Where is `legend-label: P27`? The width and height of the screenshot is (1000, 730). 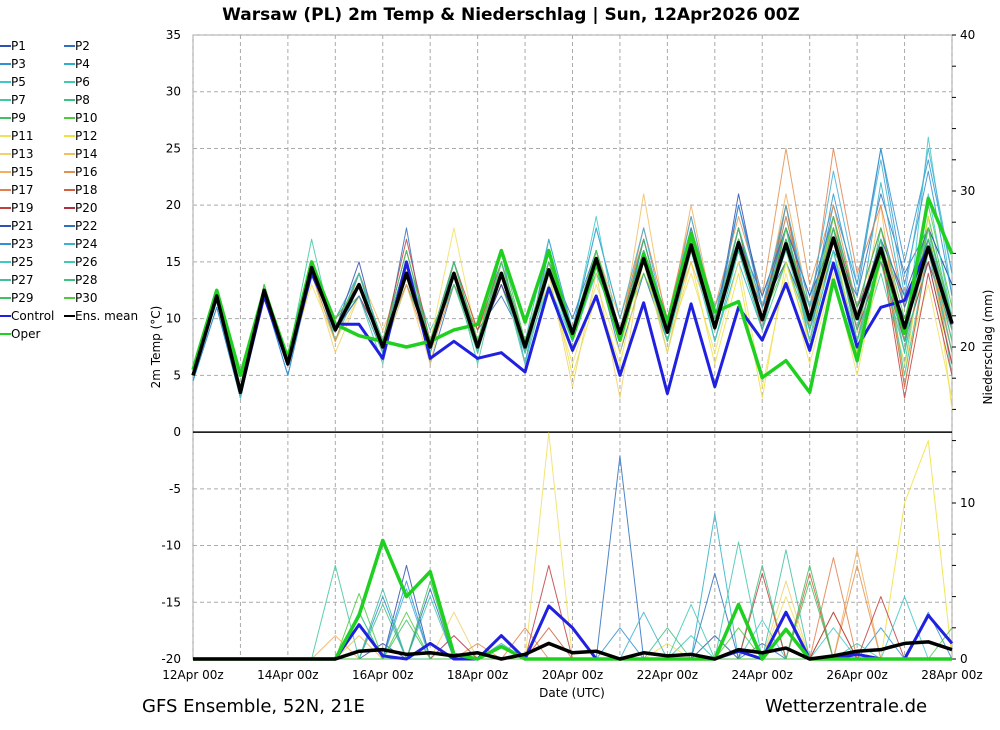
legend-label: P27 is located at coordinates (22, 280).